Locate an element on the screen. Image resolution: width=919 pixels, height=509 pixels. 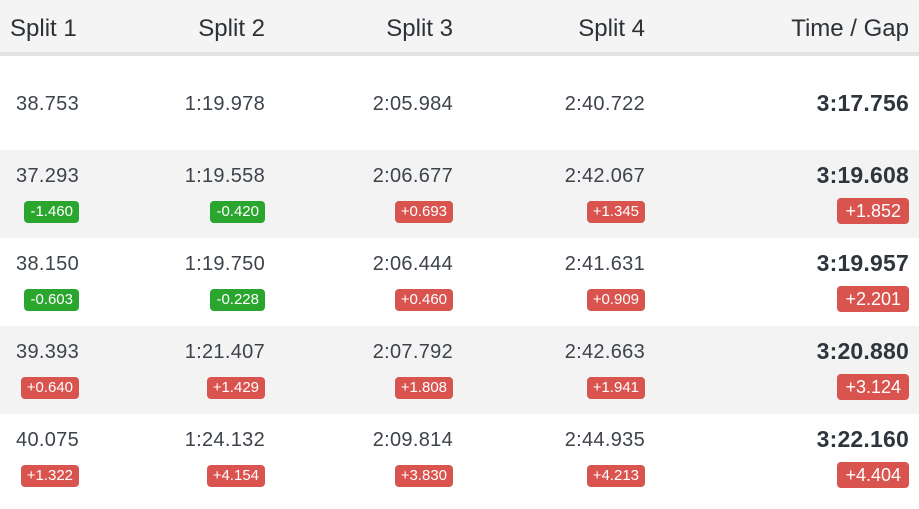
split-2-cell: 1:19.978 is located at coordinates (132, 104).